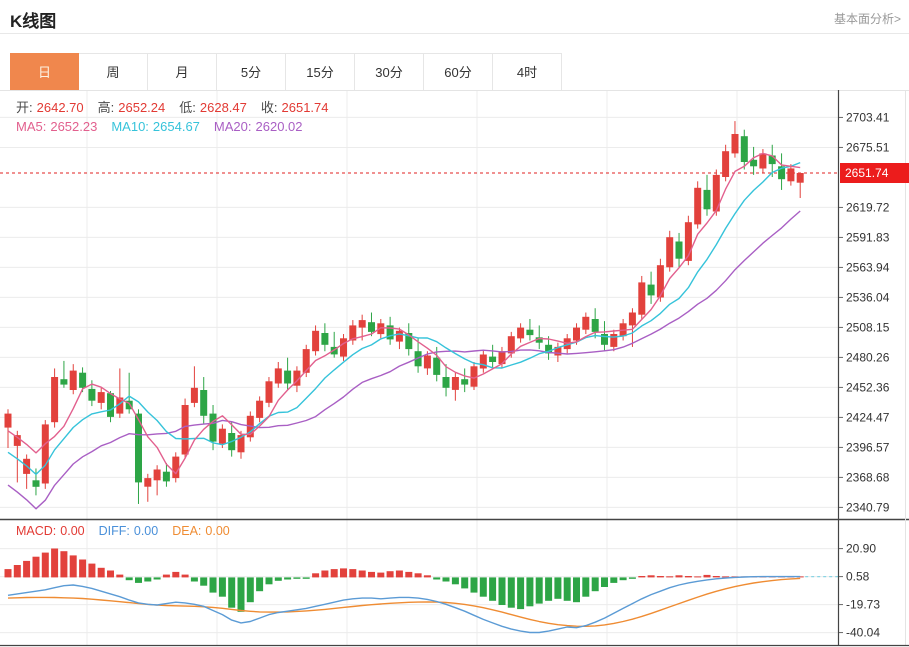  Describe the element at coordinates (868, 507) in the screenshot. I see `svg-text: 2340.79` at that location.